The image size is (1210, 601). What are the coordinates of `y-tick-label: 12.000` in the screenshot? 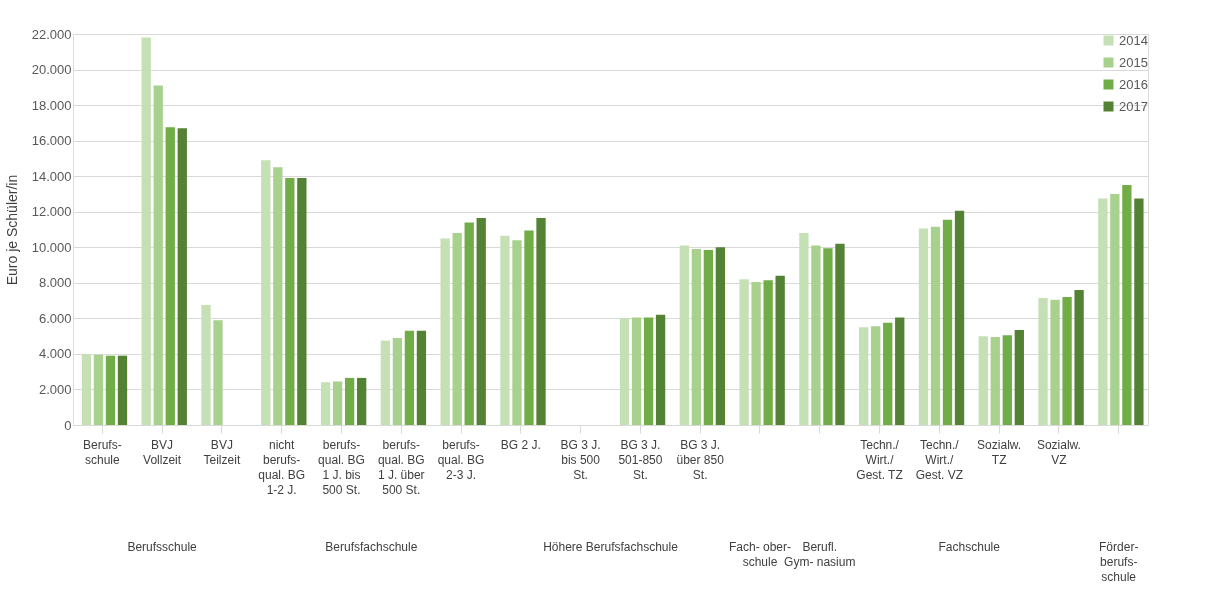 It's located at (51, 212).